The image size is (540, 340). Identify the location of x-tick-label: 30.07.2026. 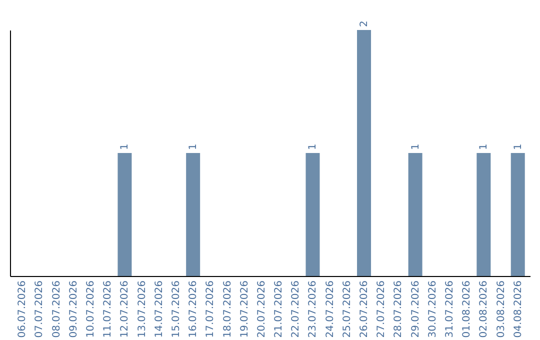
(432, 309).